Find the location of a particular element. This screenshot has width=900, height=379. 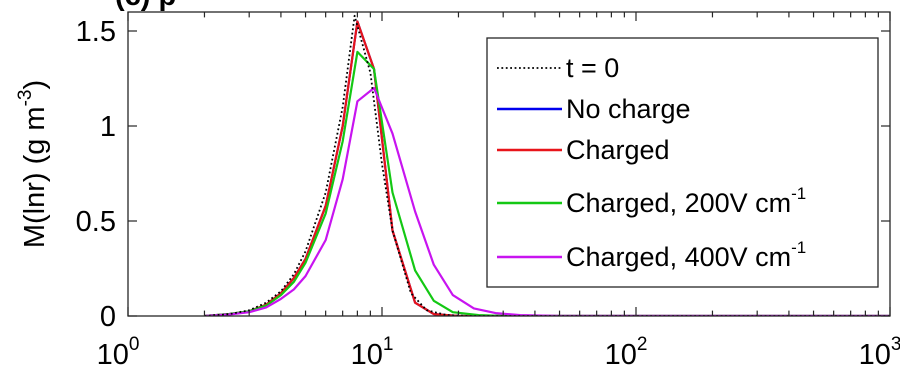

y-tick-label: 0 is located at coordinates (108, 317).